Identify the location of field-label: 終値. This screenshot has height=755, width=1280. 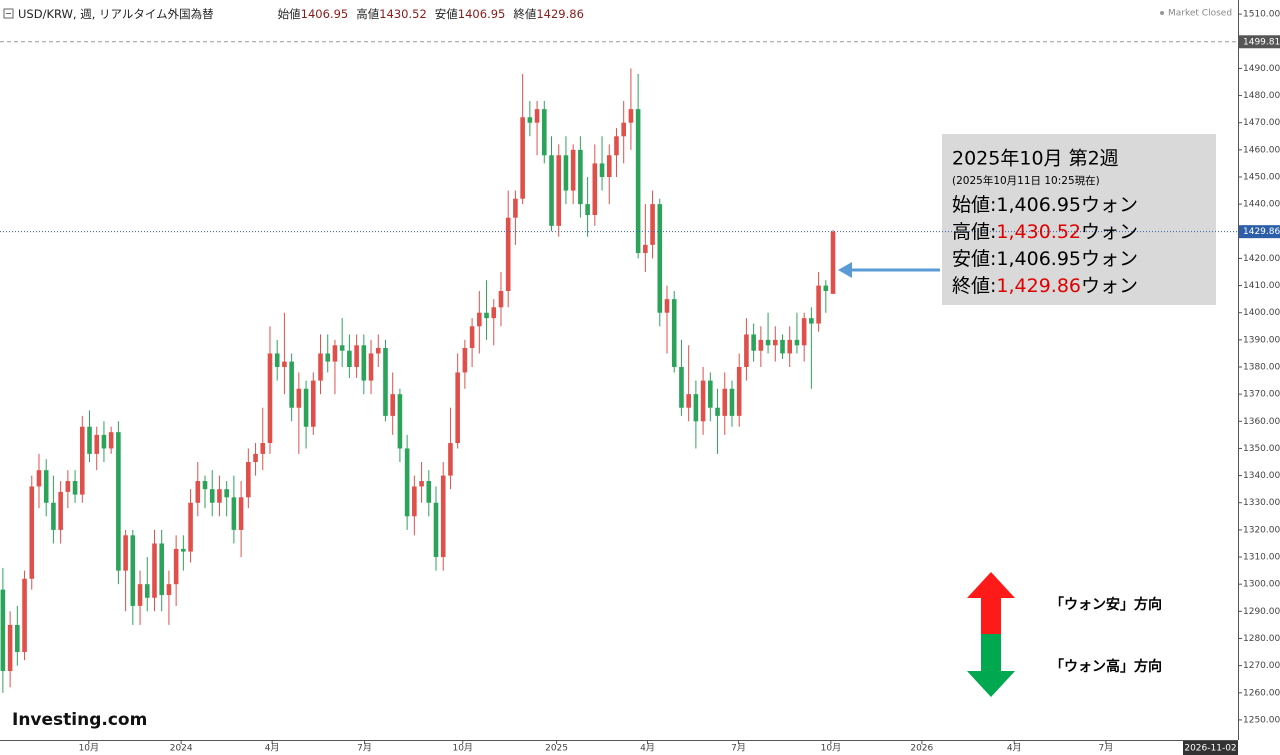
(524, 14).